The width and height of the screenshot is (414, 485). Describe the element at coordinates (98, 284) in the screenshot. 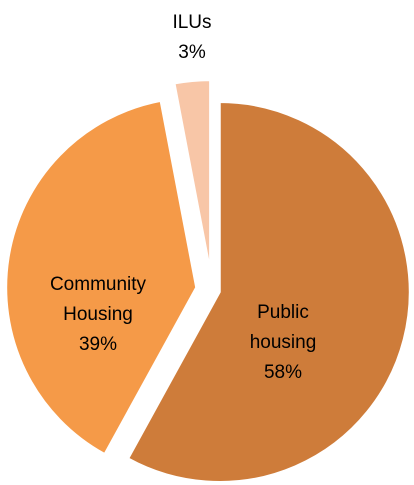

I see `slice-label-community-0: Community` at that location.